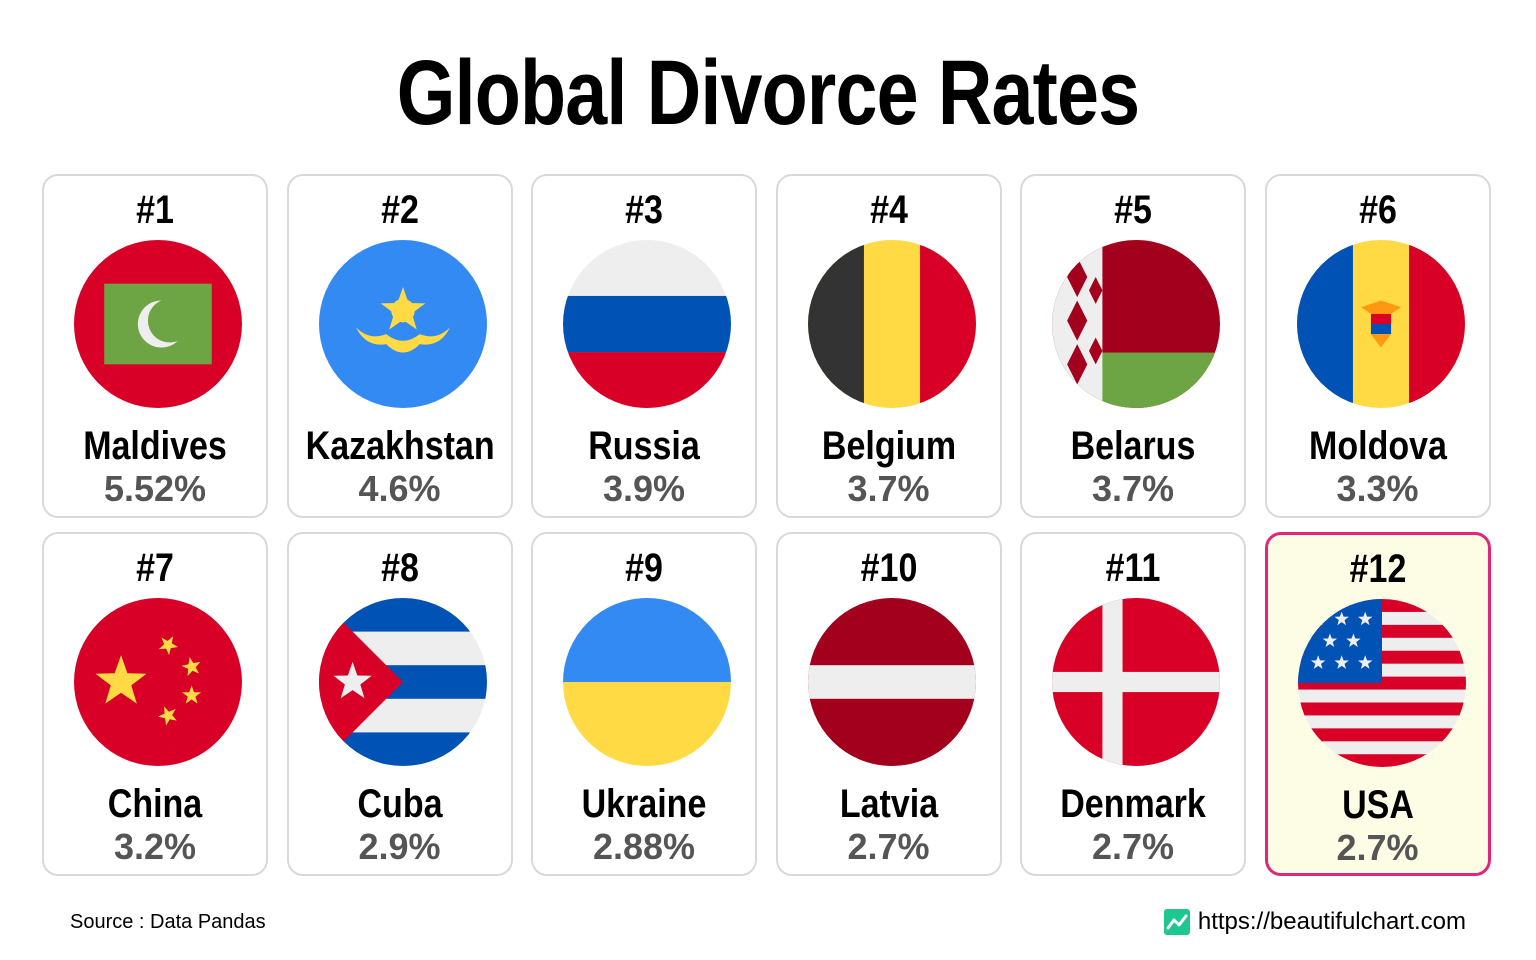 The height and width of the screenshot is (960, 1536). Describe the element at coordinates (1377, 805) in the screenshot. I see `country-name: USA` at that location.